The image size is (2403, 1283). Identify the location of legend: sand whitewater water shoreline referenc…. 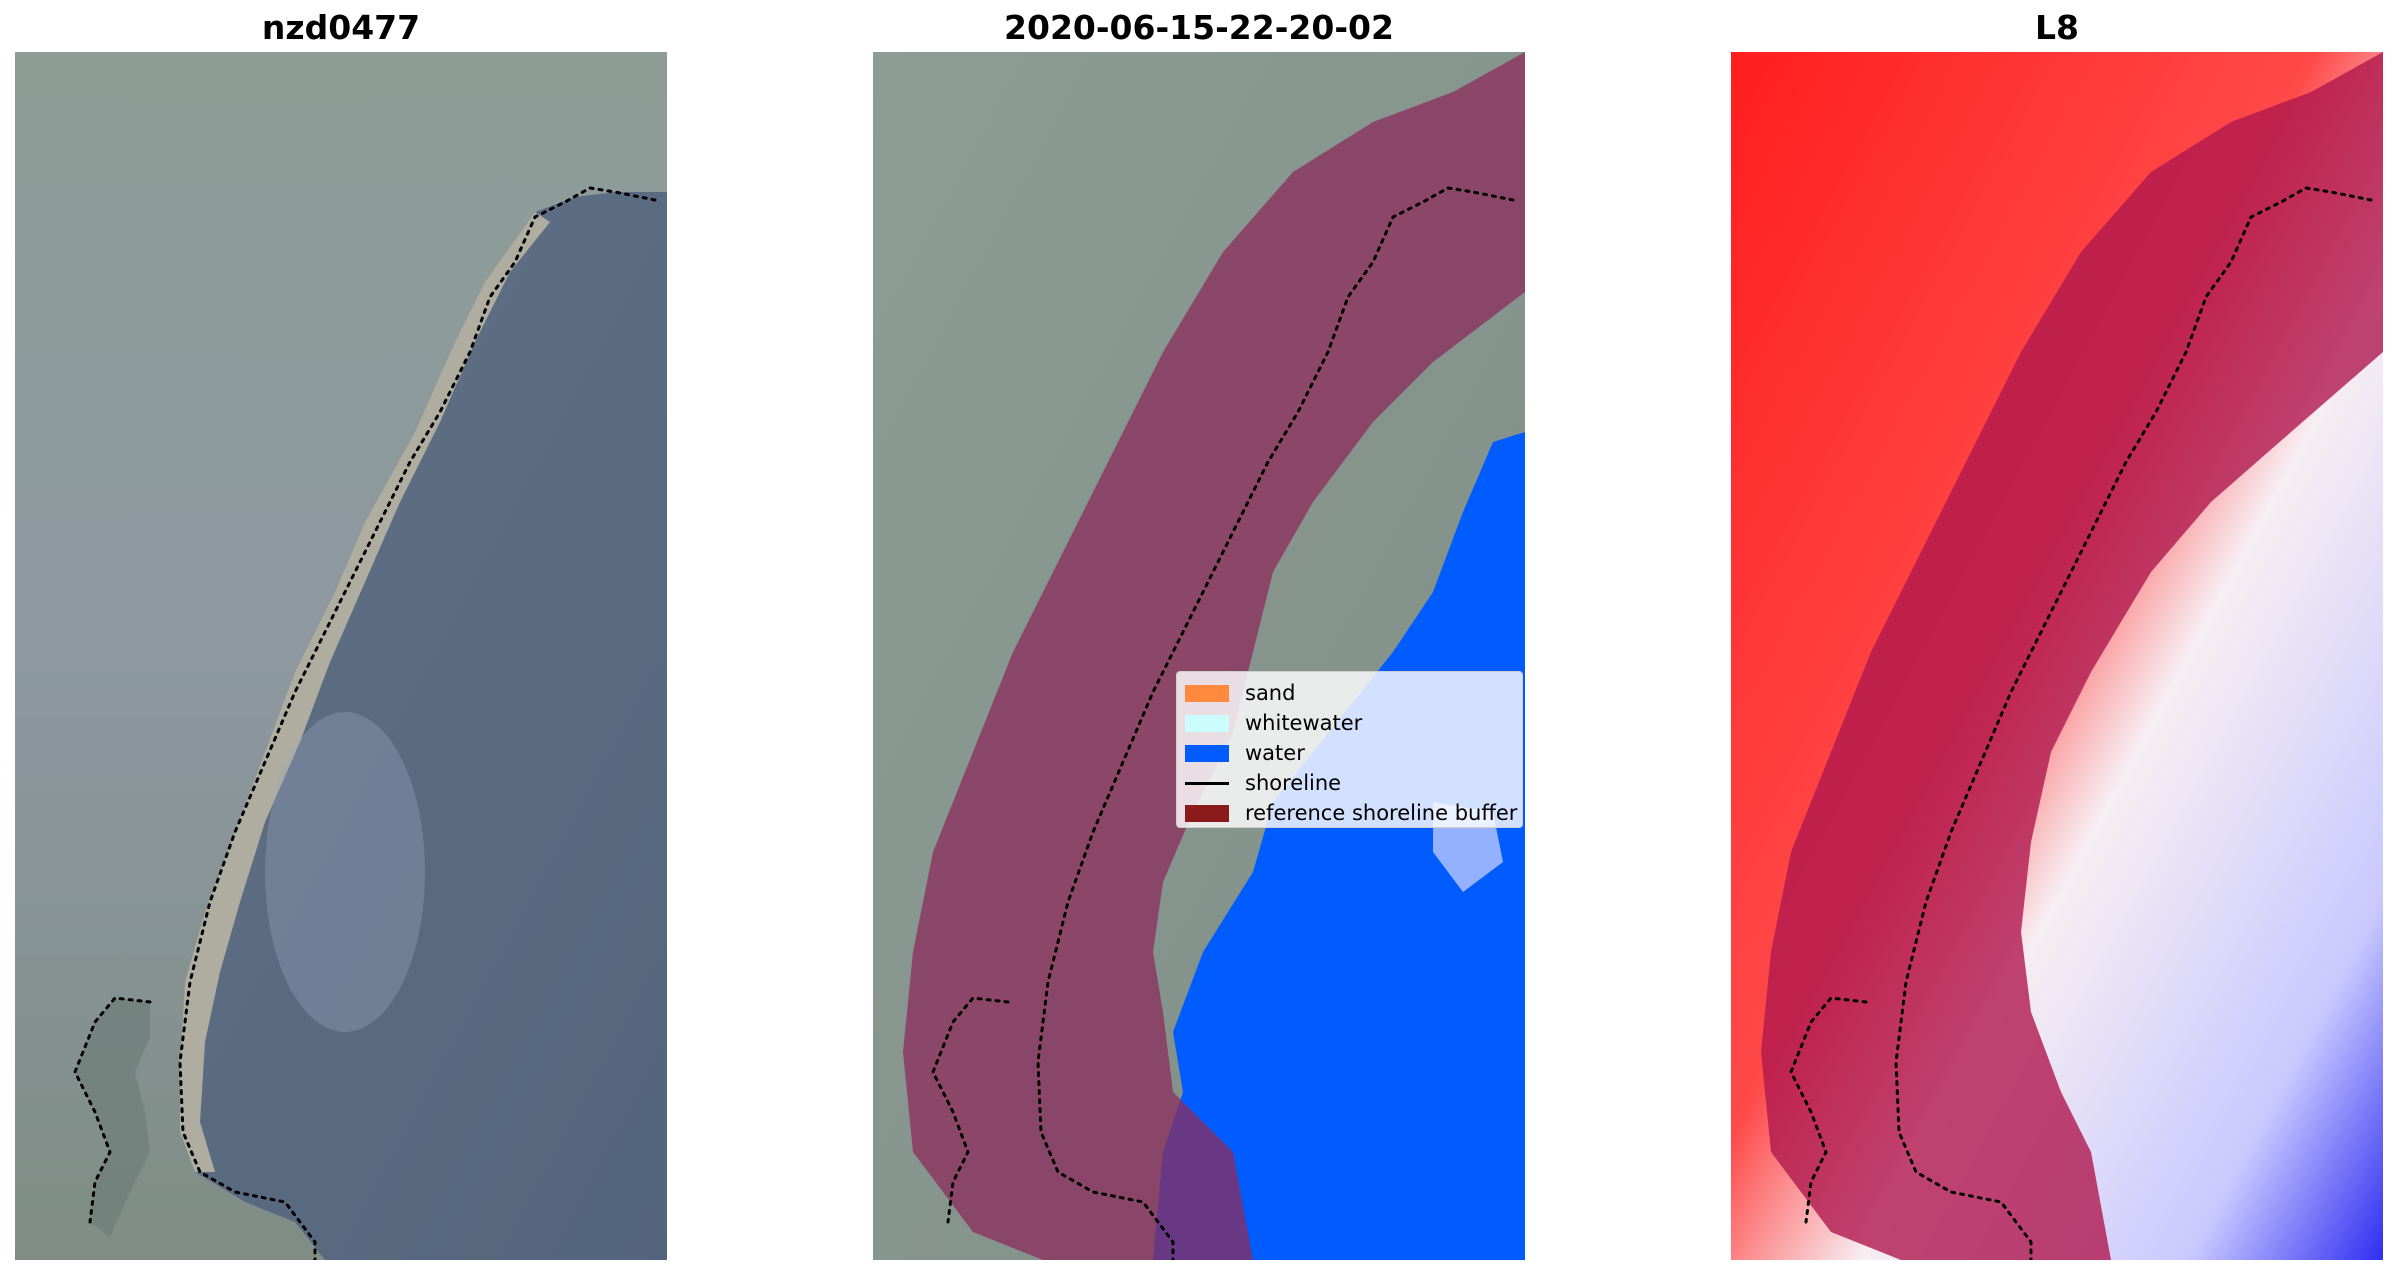
(1349, 749).